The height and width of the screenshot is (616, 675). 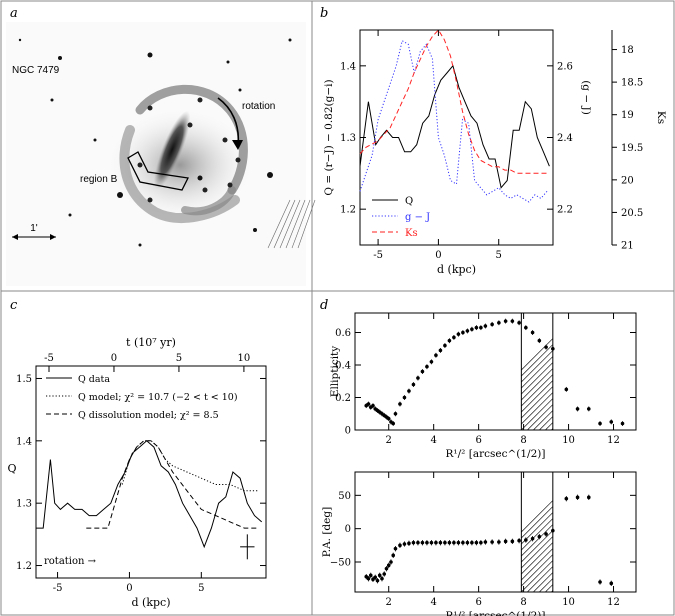 I want to click on y-tick-mid-label: 2.2, so click(x=565, y=210).